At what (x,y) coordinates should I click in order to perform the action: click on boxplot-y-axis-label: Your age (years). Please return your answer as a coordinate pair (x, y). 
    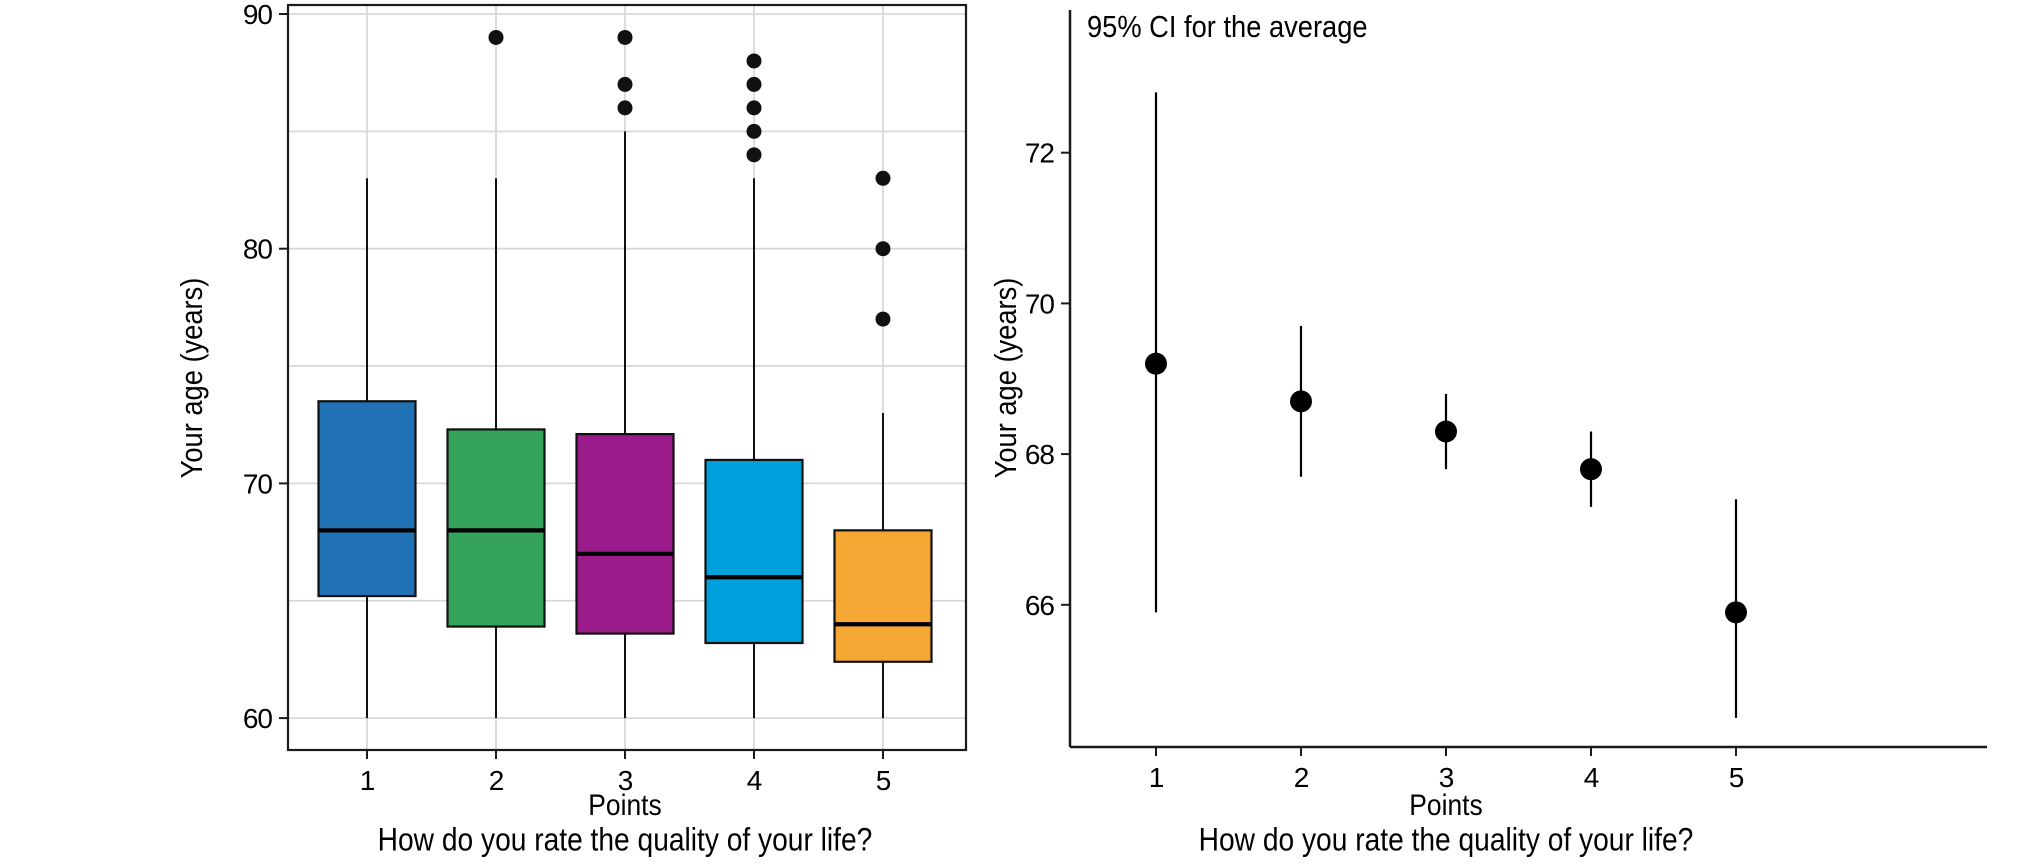
    Looking at the image, I should click on (191, 378).